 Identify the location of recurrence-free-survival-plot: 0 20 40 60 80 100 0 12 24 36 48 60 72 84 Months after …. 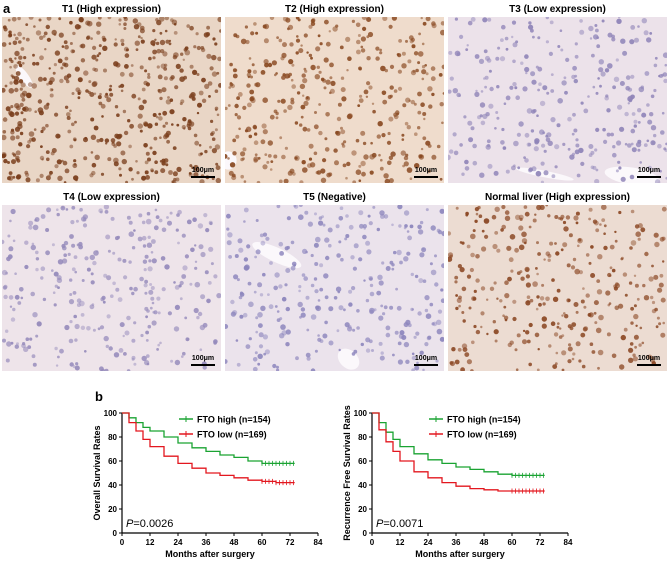
(457, 482).